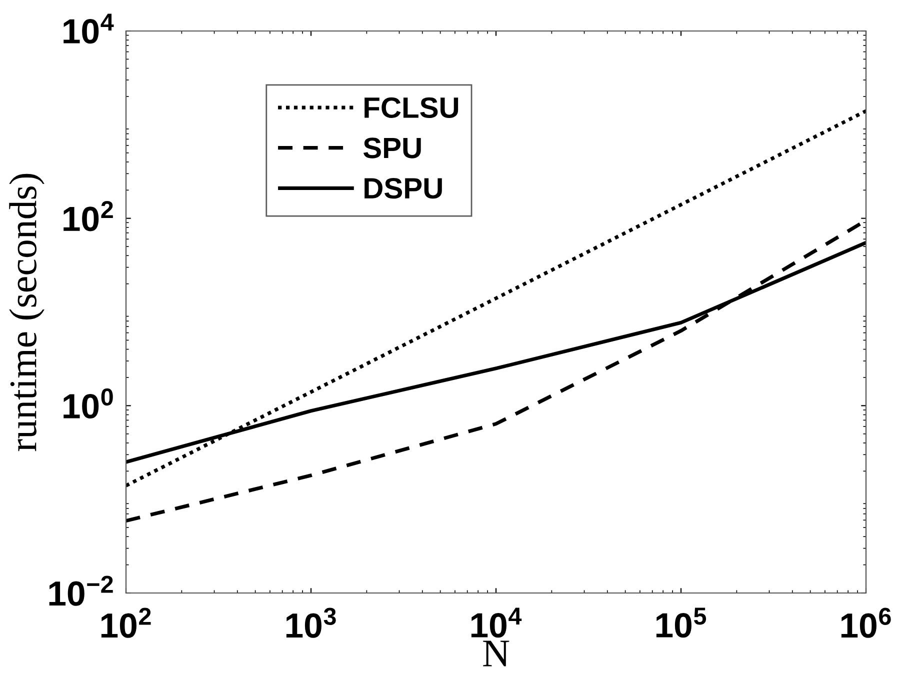 The image size is (897, 676). I want to click on y-tick-label: 10$^{−2}$, so click(81, 591).